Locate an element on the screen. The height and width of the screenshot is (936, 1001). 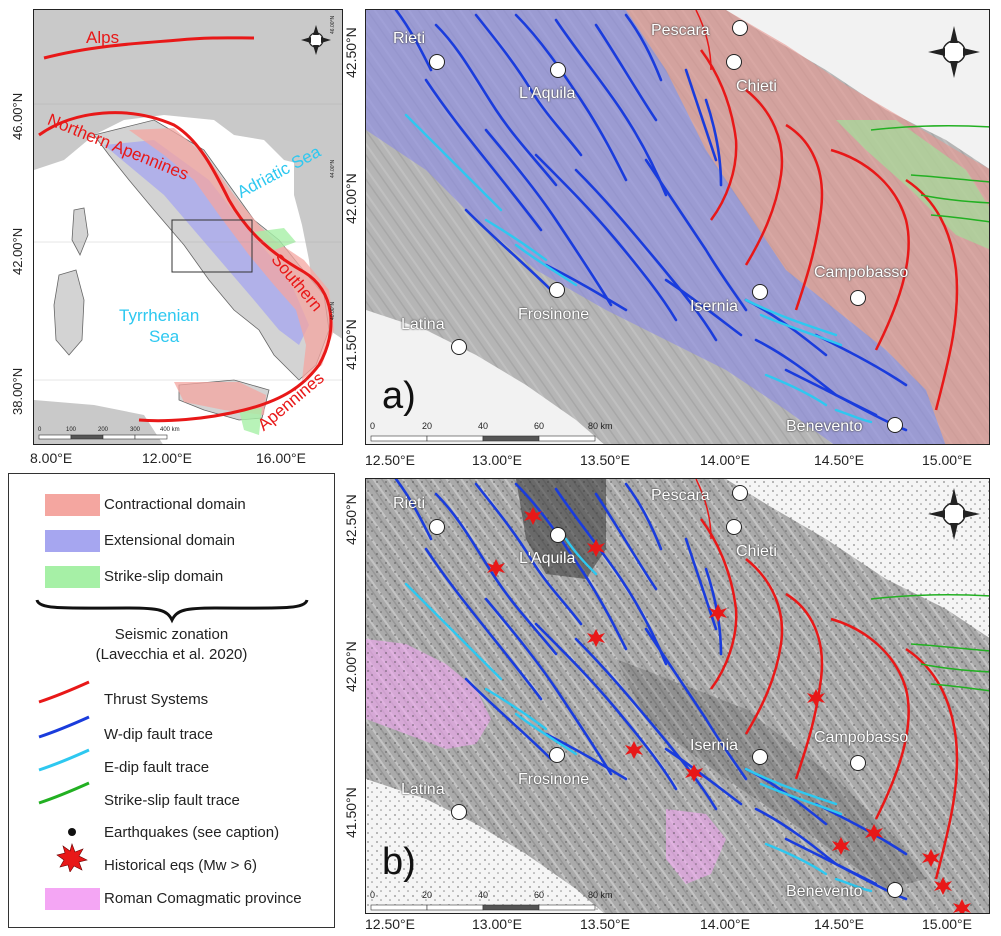
legend-earthquake-dot is located at coordinates (72, 832).